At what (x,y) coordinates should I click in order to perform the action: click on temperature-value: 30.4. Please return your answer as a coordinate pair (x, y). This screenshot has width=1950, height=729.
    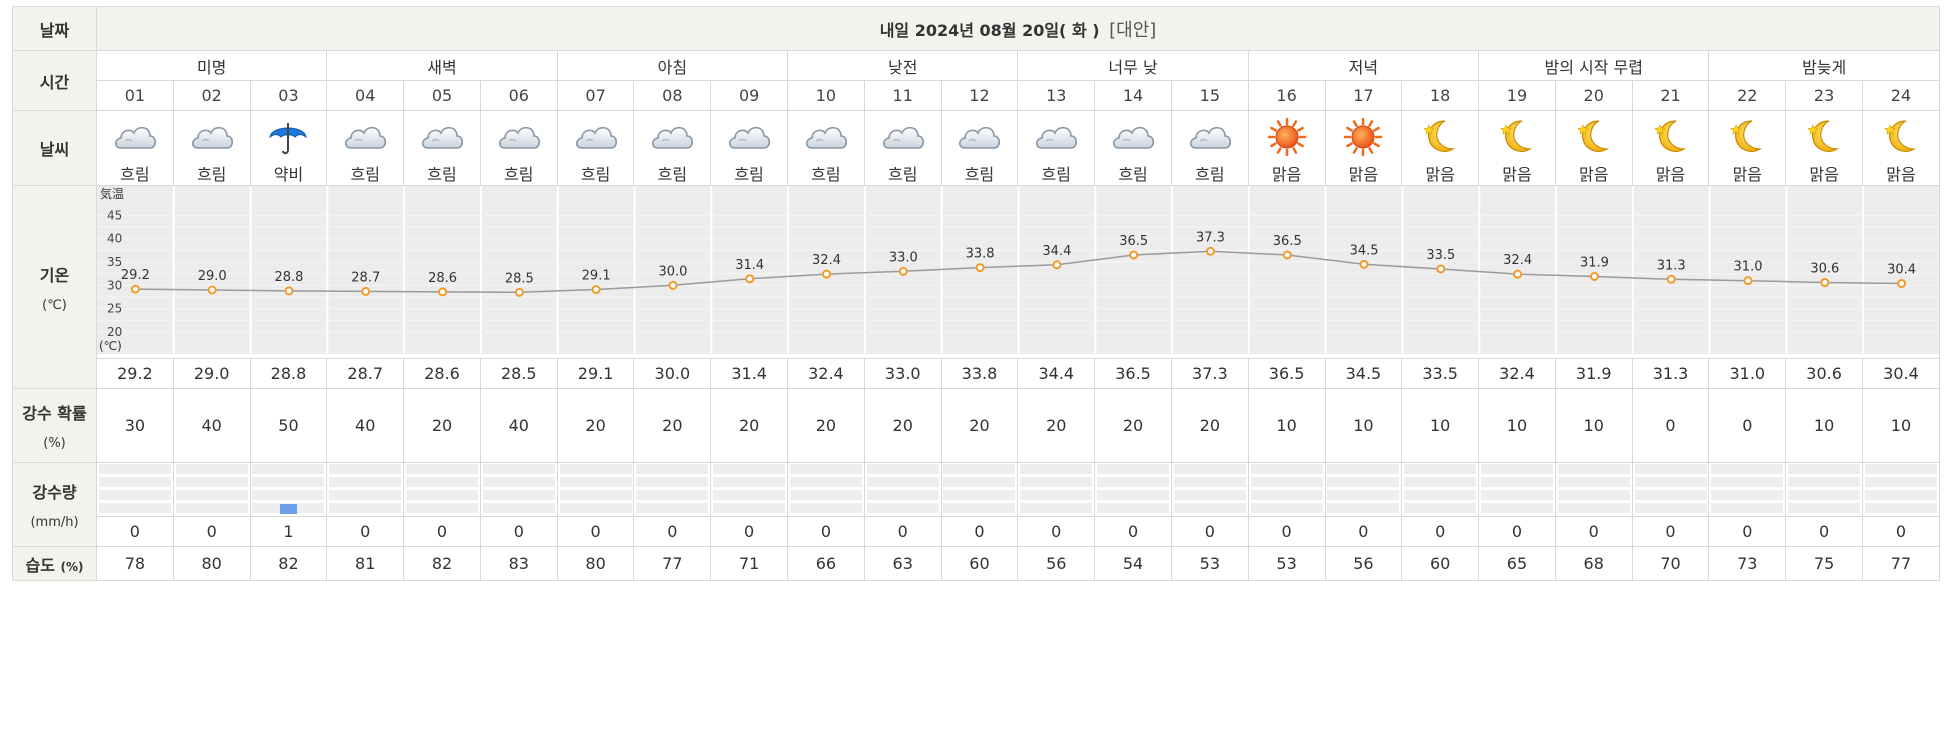
    Looking at the image, I should click on (1901, 373).